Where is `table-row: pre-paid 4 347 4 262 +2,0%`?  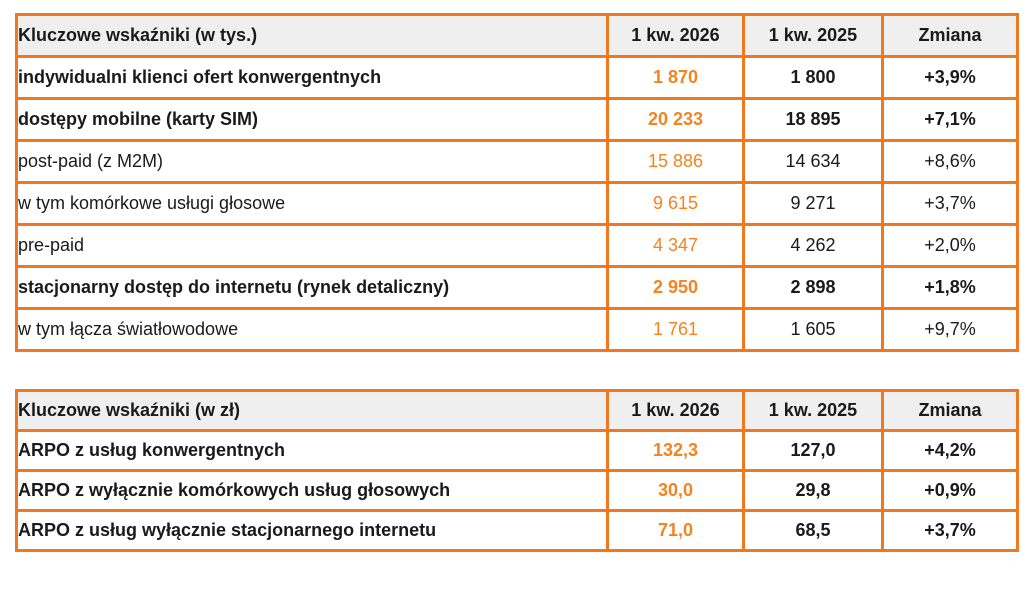 table-row: pre-paid 4 347 4 262 +2,0% is located at coordinates (517, 245).